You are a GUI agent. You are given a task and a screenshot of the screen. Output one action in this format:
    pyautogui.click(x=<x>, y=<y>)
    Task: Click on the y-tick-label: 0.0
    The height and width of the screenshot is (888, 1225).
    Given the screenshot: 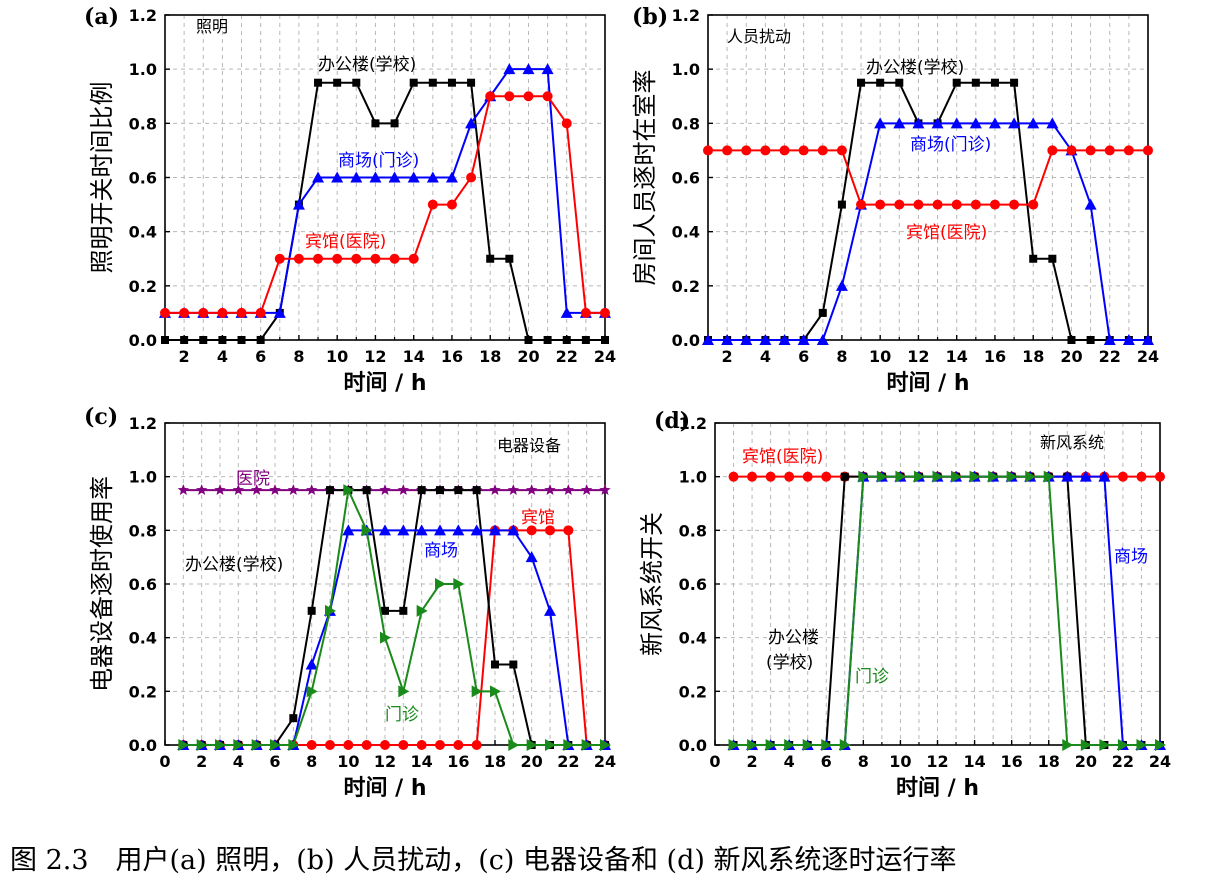 What is the action you would take?
    pyautogui.click(x=686, y=340)
    